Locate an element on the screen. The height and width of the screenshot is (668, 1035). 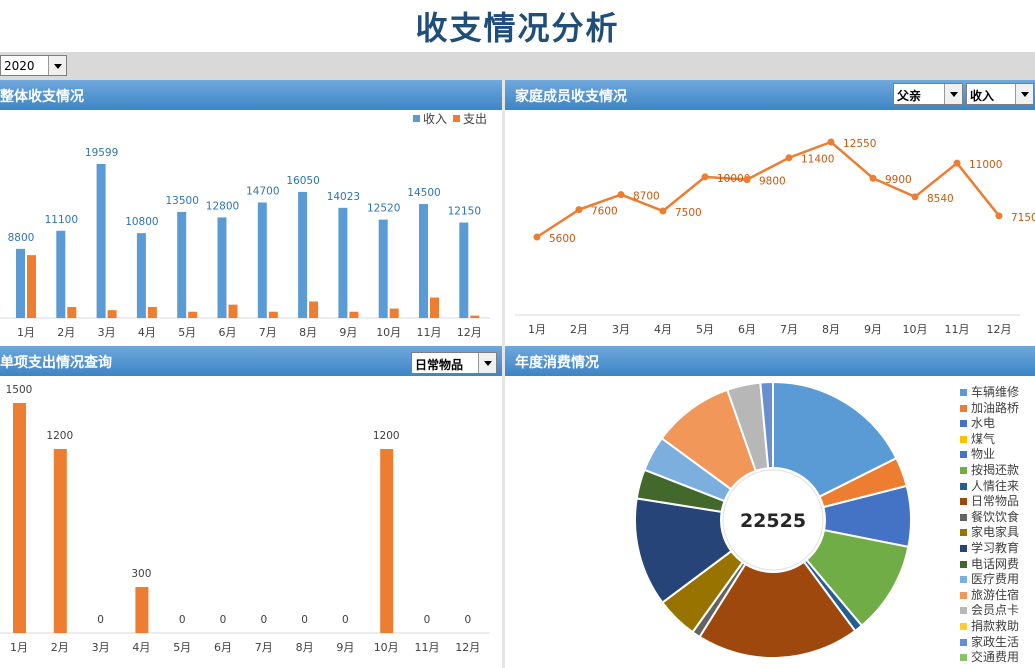
x-tick-label: 1月 is located at coordinates (26, 332).